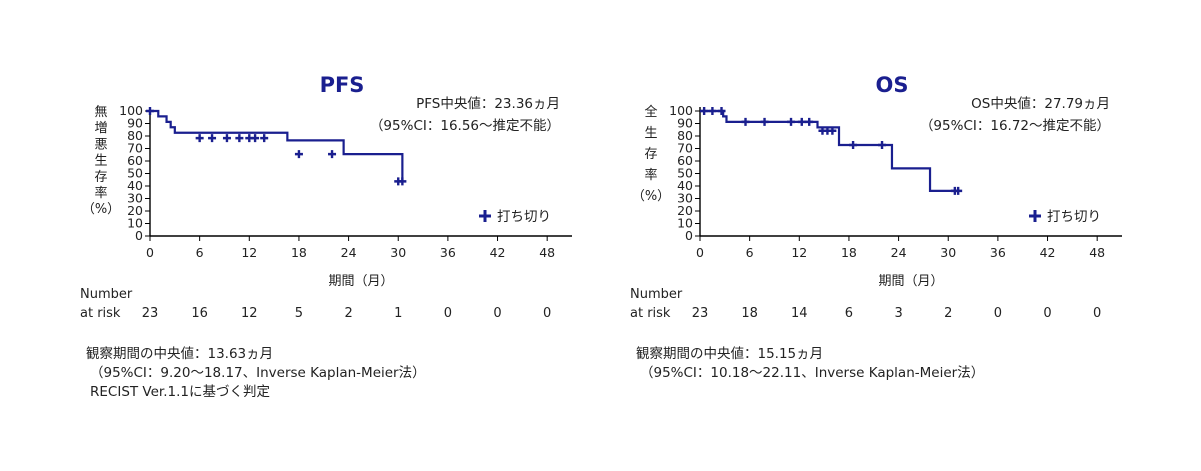  Describe the element at coordinates (650, 112) in the screenshot. I see `y-axis-label-char: 全` at that location.